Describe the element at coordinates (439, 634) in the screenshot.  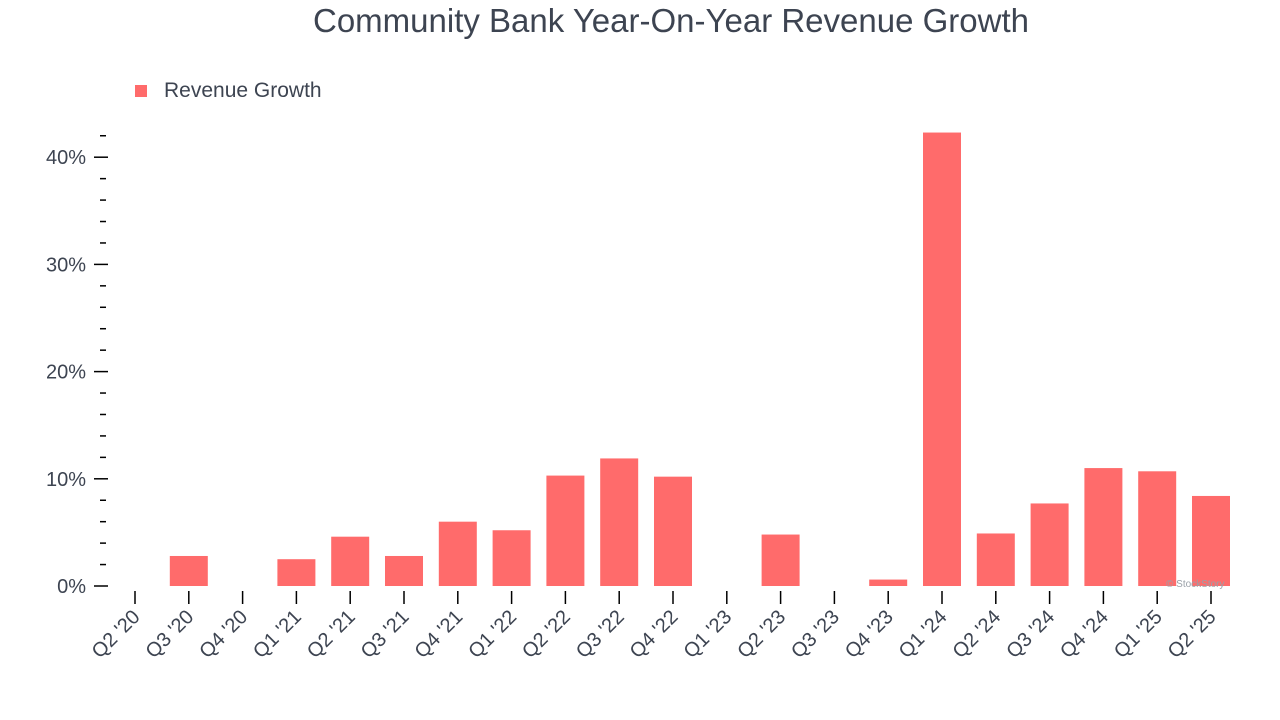
I see `x-tick-label: Q4 '21` at that location.